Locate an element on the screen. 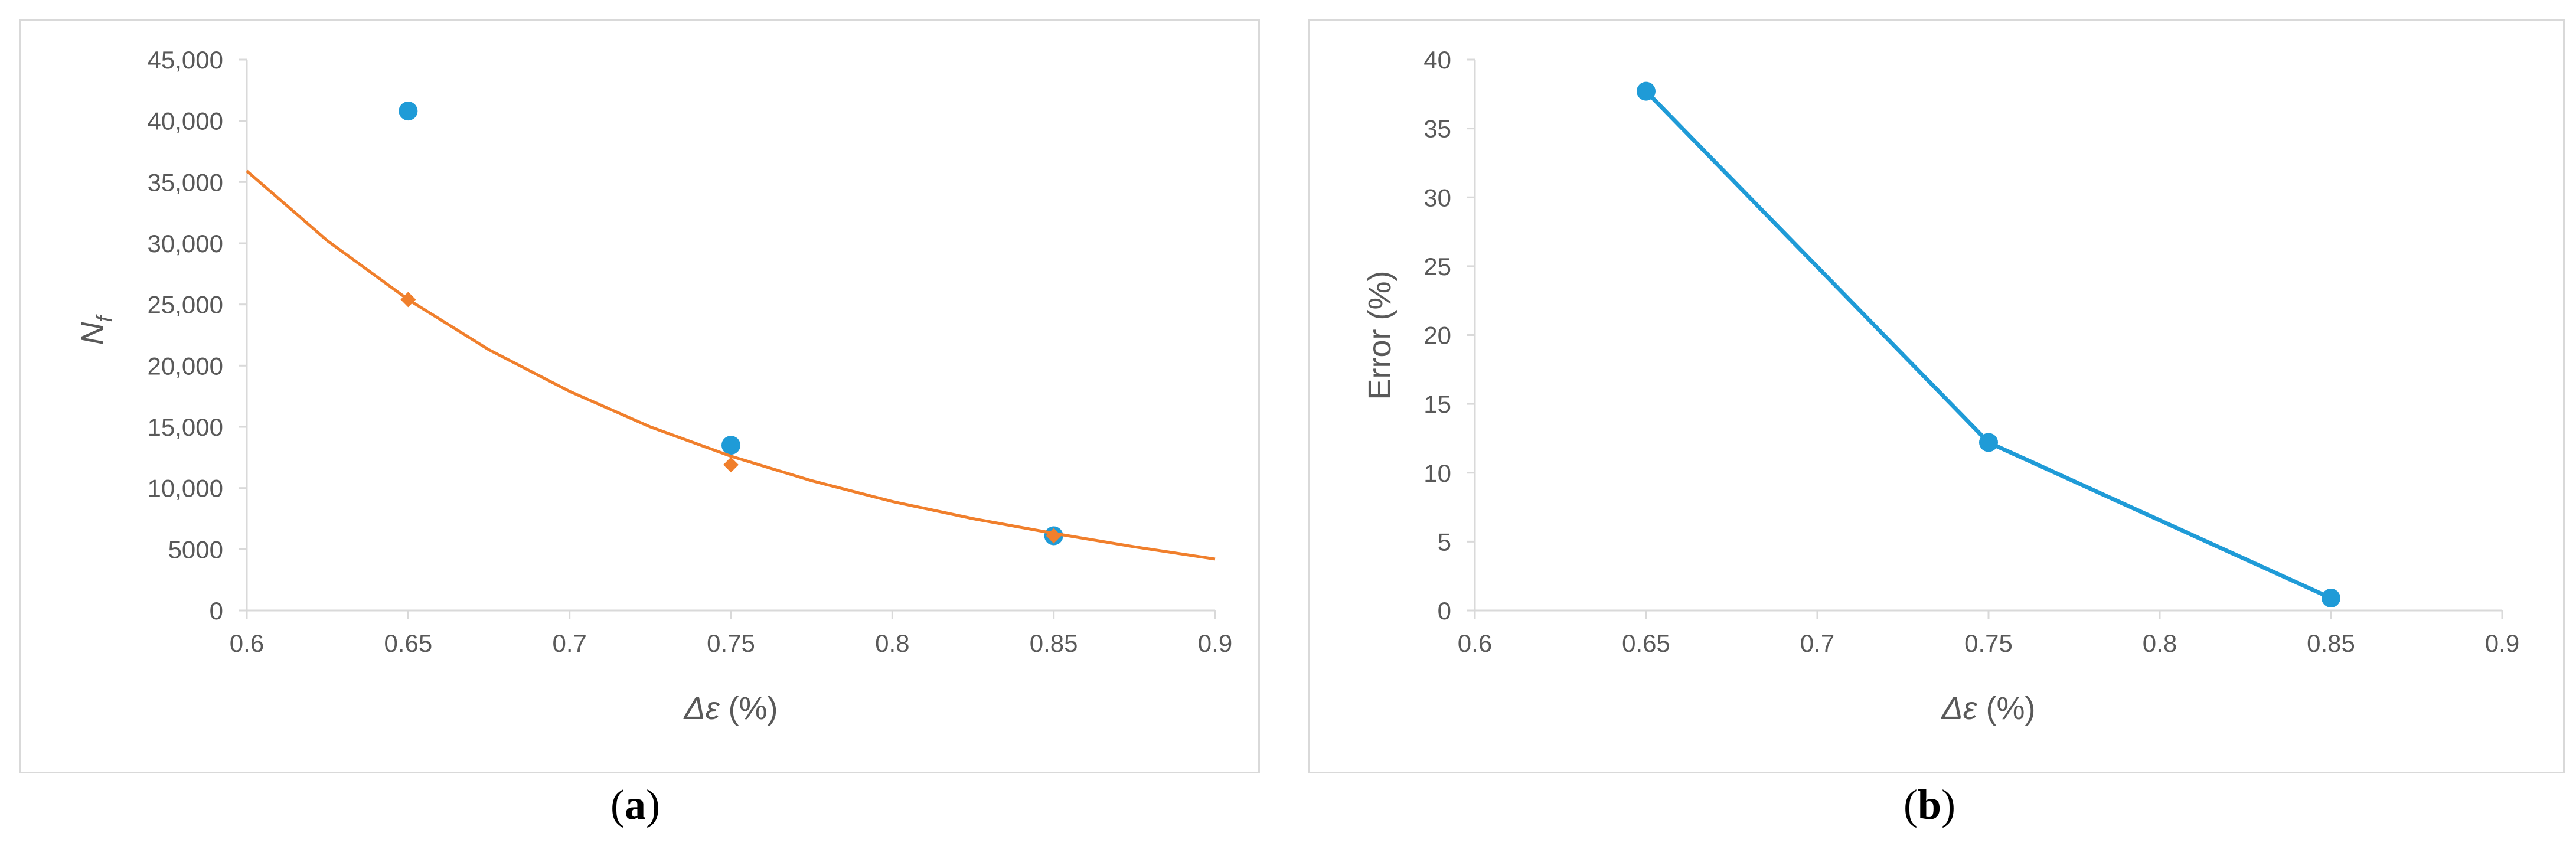 The height and width of the screenshot is (859, 2576). panel-a-label: a is located at coordinates (635, 805).